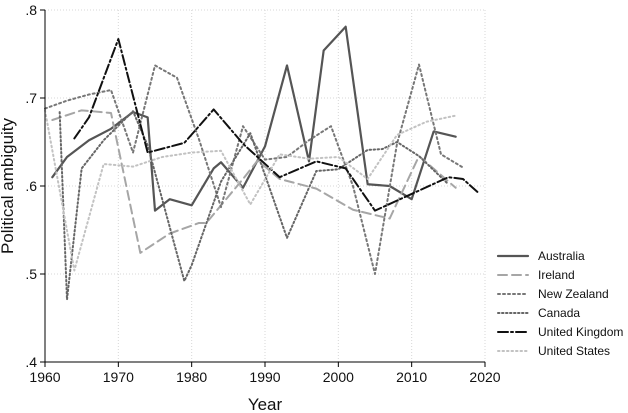 The image size is (628, 413). Describe the element at coordinates (31, 274) in the screenshot. I see `y-tick-label: .5` at that location.